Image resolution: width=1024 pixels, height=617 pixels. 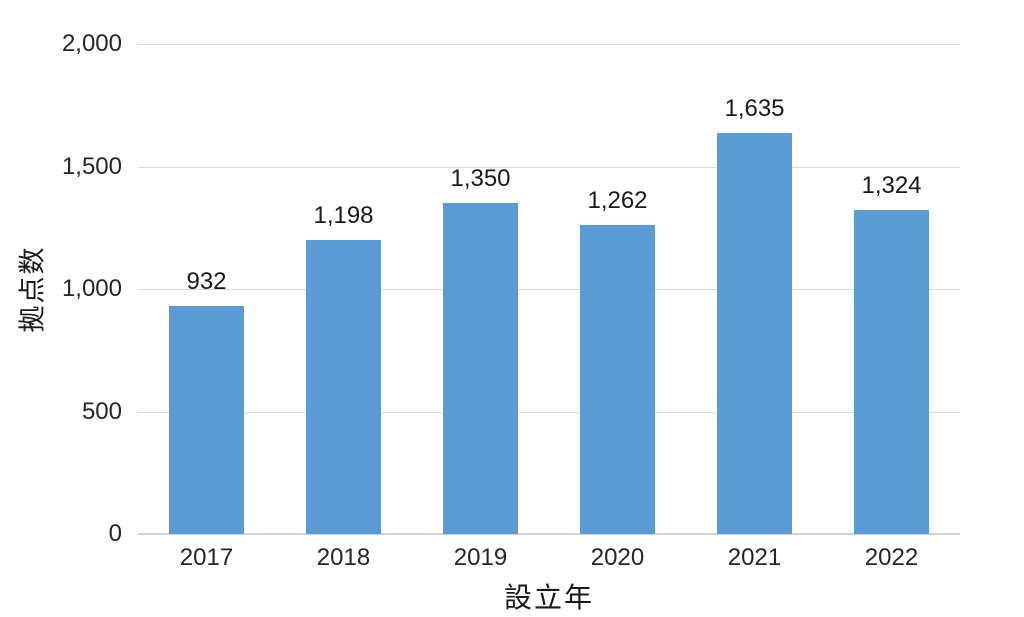 I want to click on bar-2017, so click(x=206, y=419).